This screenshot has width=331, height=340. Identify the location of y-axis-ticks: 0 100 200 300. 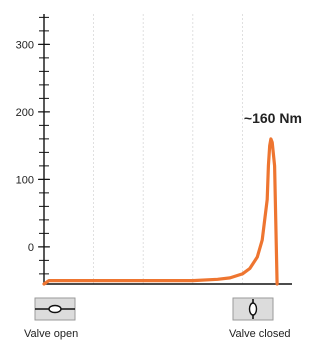
(33, 145).